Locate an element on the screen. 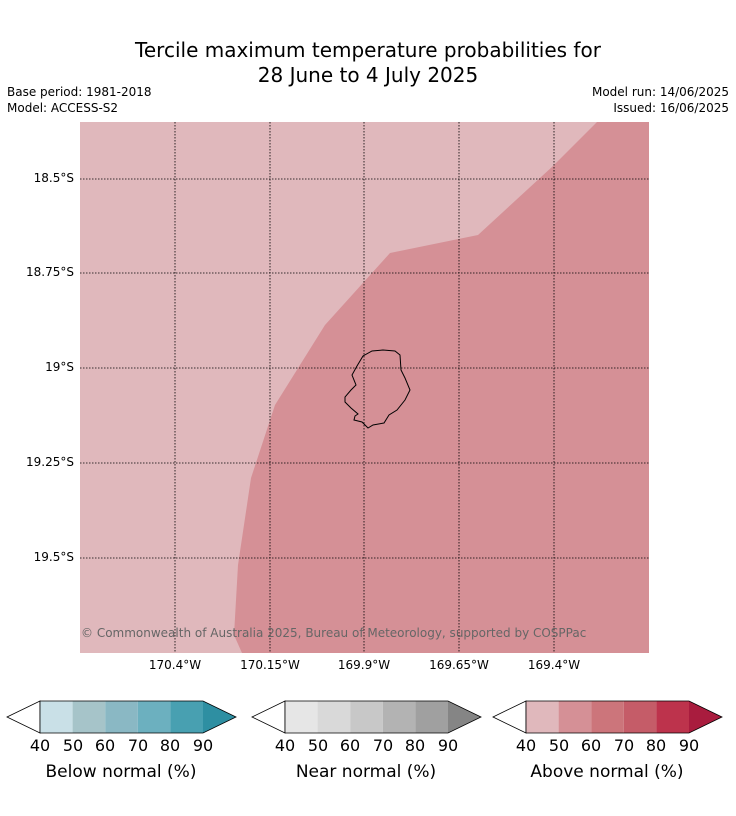 The image size is (736, 816). colorbar-label-near: Near normal (%) is located at coordinates (366, 772).